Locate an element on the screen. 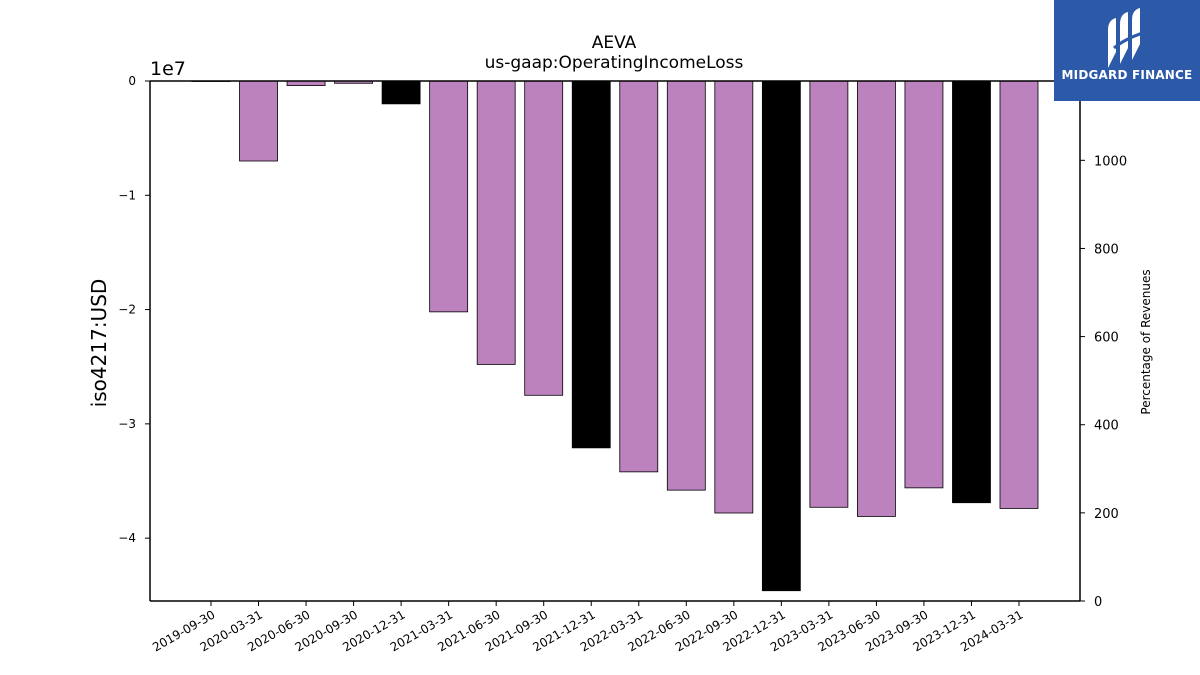  y2-tick-label: 200 is located at coordinates (1106, 514).